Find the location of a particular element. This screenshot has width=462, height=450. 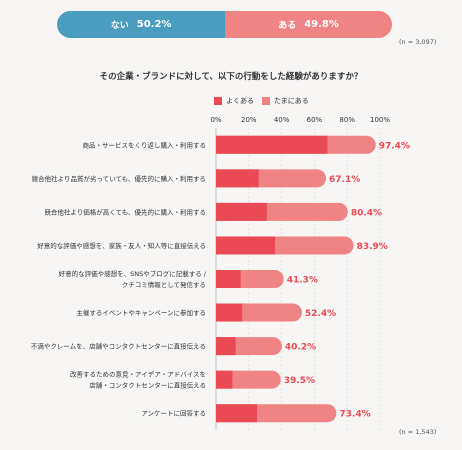

legend-item-often: よくある is located at coordinates (234, 101).